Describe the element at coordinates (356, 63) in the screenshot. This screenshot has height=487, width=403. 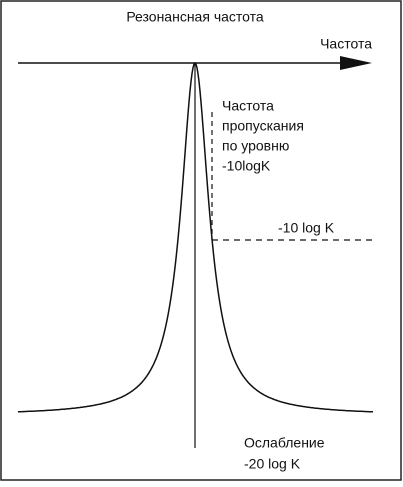
I see `axis-arrow` at that location.